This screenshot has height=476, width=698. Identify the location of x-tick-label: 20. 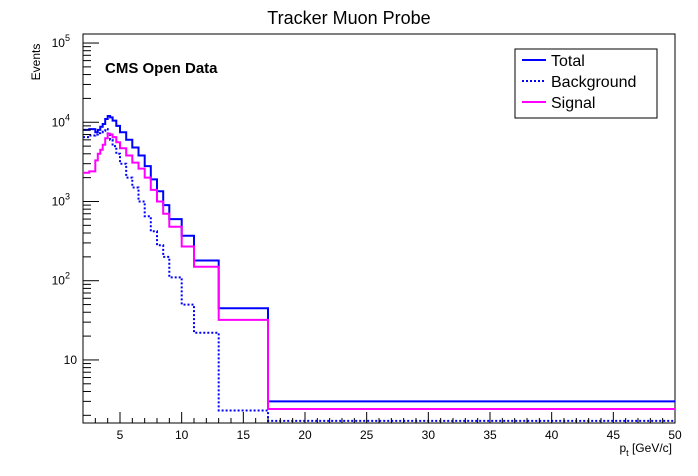
(305, 435).